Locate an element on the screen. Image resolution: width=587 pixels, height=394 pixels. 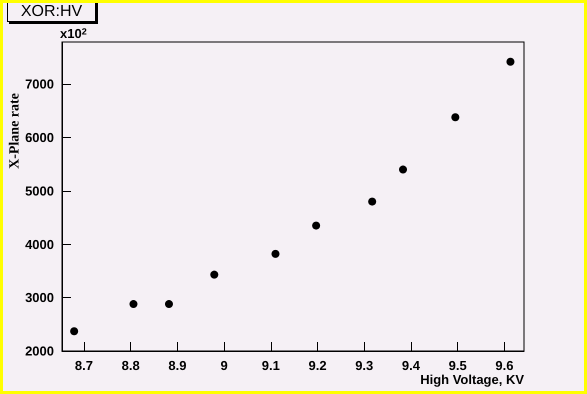
y-tick-label: 3000 is located at coordinates (39, 298).